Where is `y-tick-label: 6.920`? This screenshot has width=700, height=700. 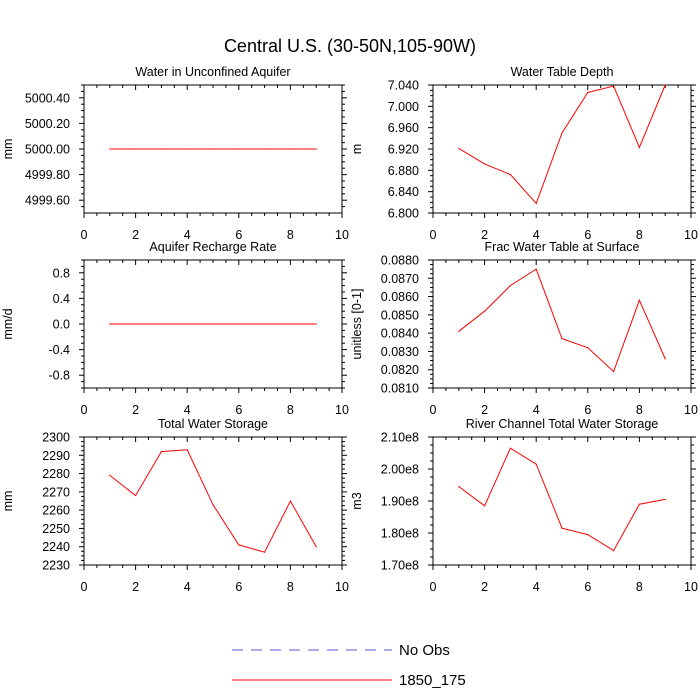
y-tick-label: 6.920 is located at coordinates (403, 150).